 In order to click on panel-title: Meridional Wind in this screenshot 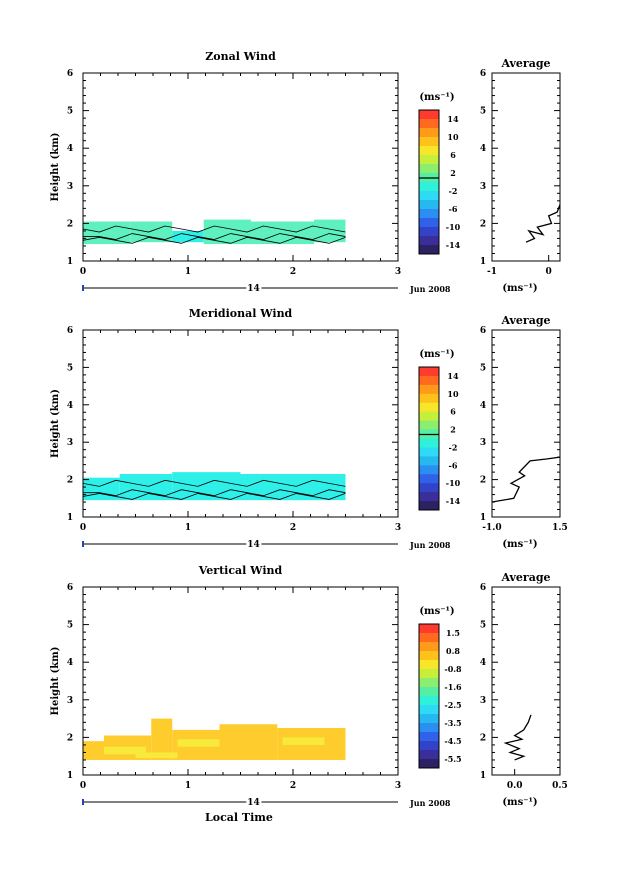, I will do `click(241, 313)`.